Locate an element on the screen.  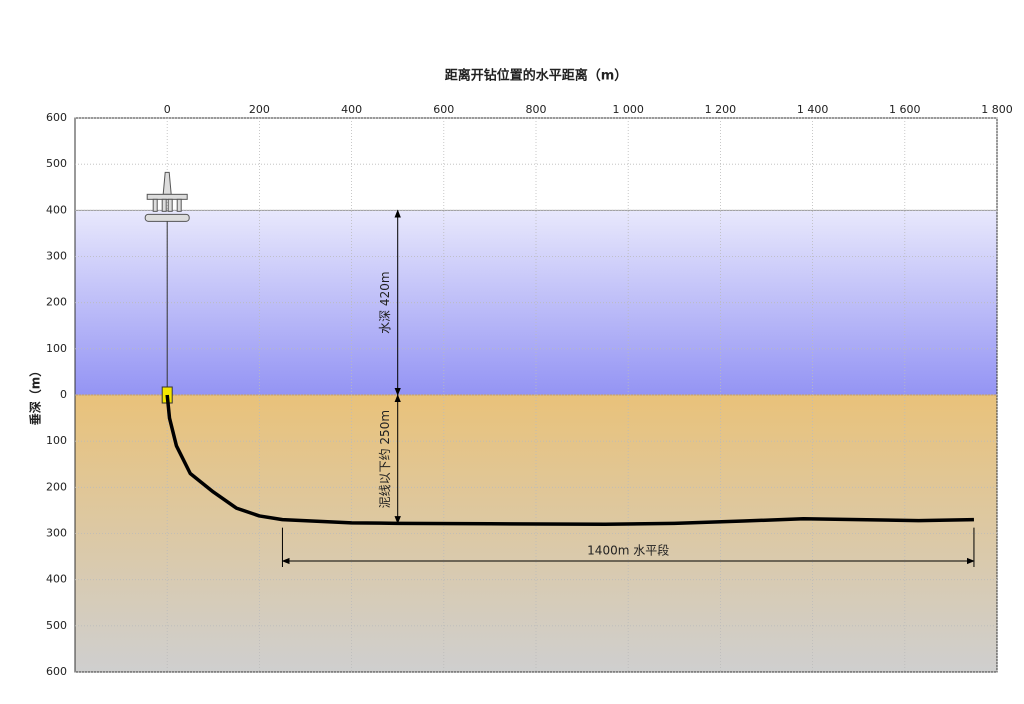
x-tick-label: 1 800 is located at coordinates (997, 109).